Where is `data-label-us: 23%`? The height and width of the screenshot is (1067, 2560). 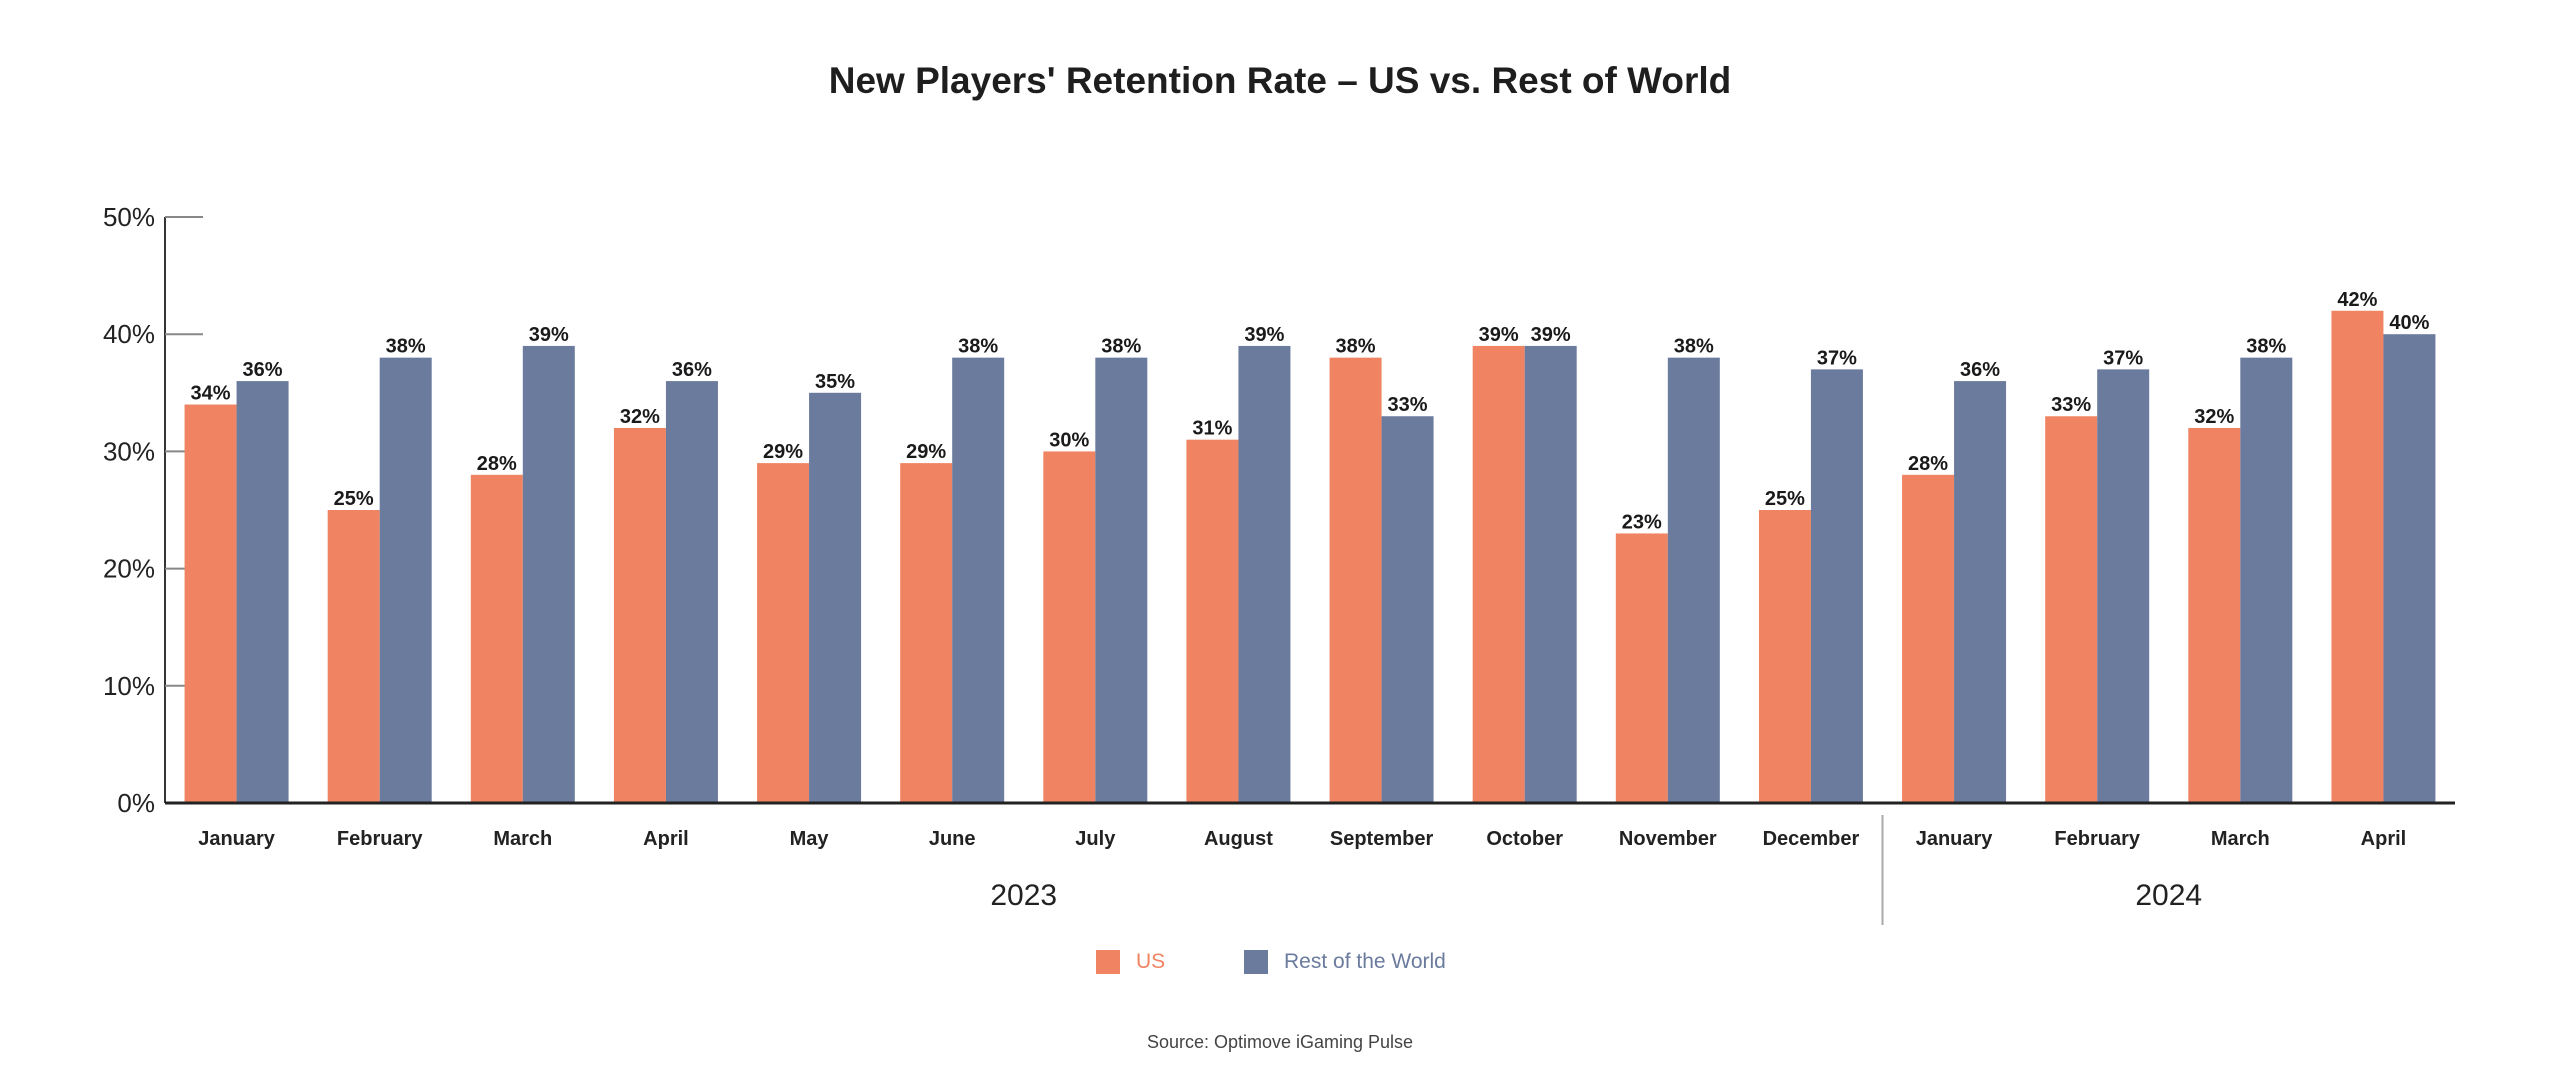 data-label-us: 23% is located at coordinates (1642, 522).